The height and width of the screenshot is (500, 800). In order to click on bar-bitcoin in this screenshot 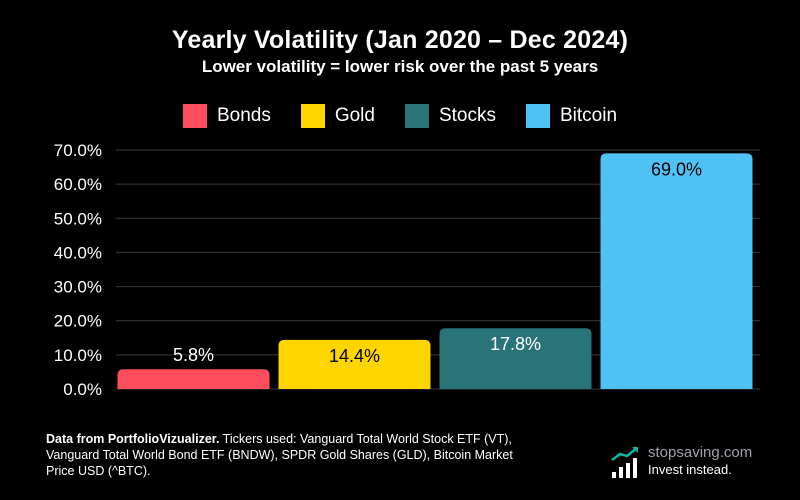, I will do `click(676, 271)`.